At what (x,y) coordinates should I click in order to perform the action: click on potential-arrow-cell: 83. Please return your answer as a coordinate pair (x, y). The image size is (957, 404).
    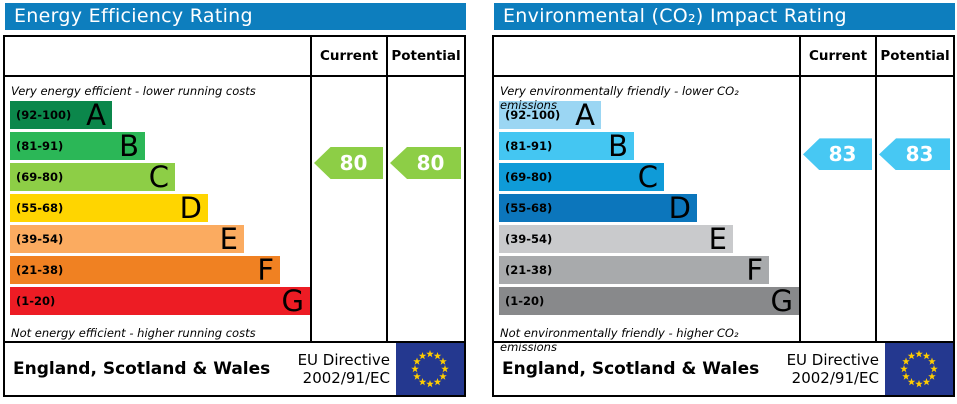
    Looking at the image, I should click on (914, 209).